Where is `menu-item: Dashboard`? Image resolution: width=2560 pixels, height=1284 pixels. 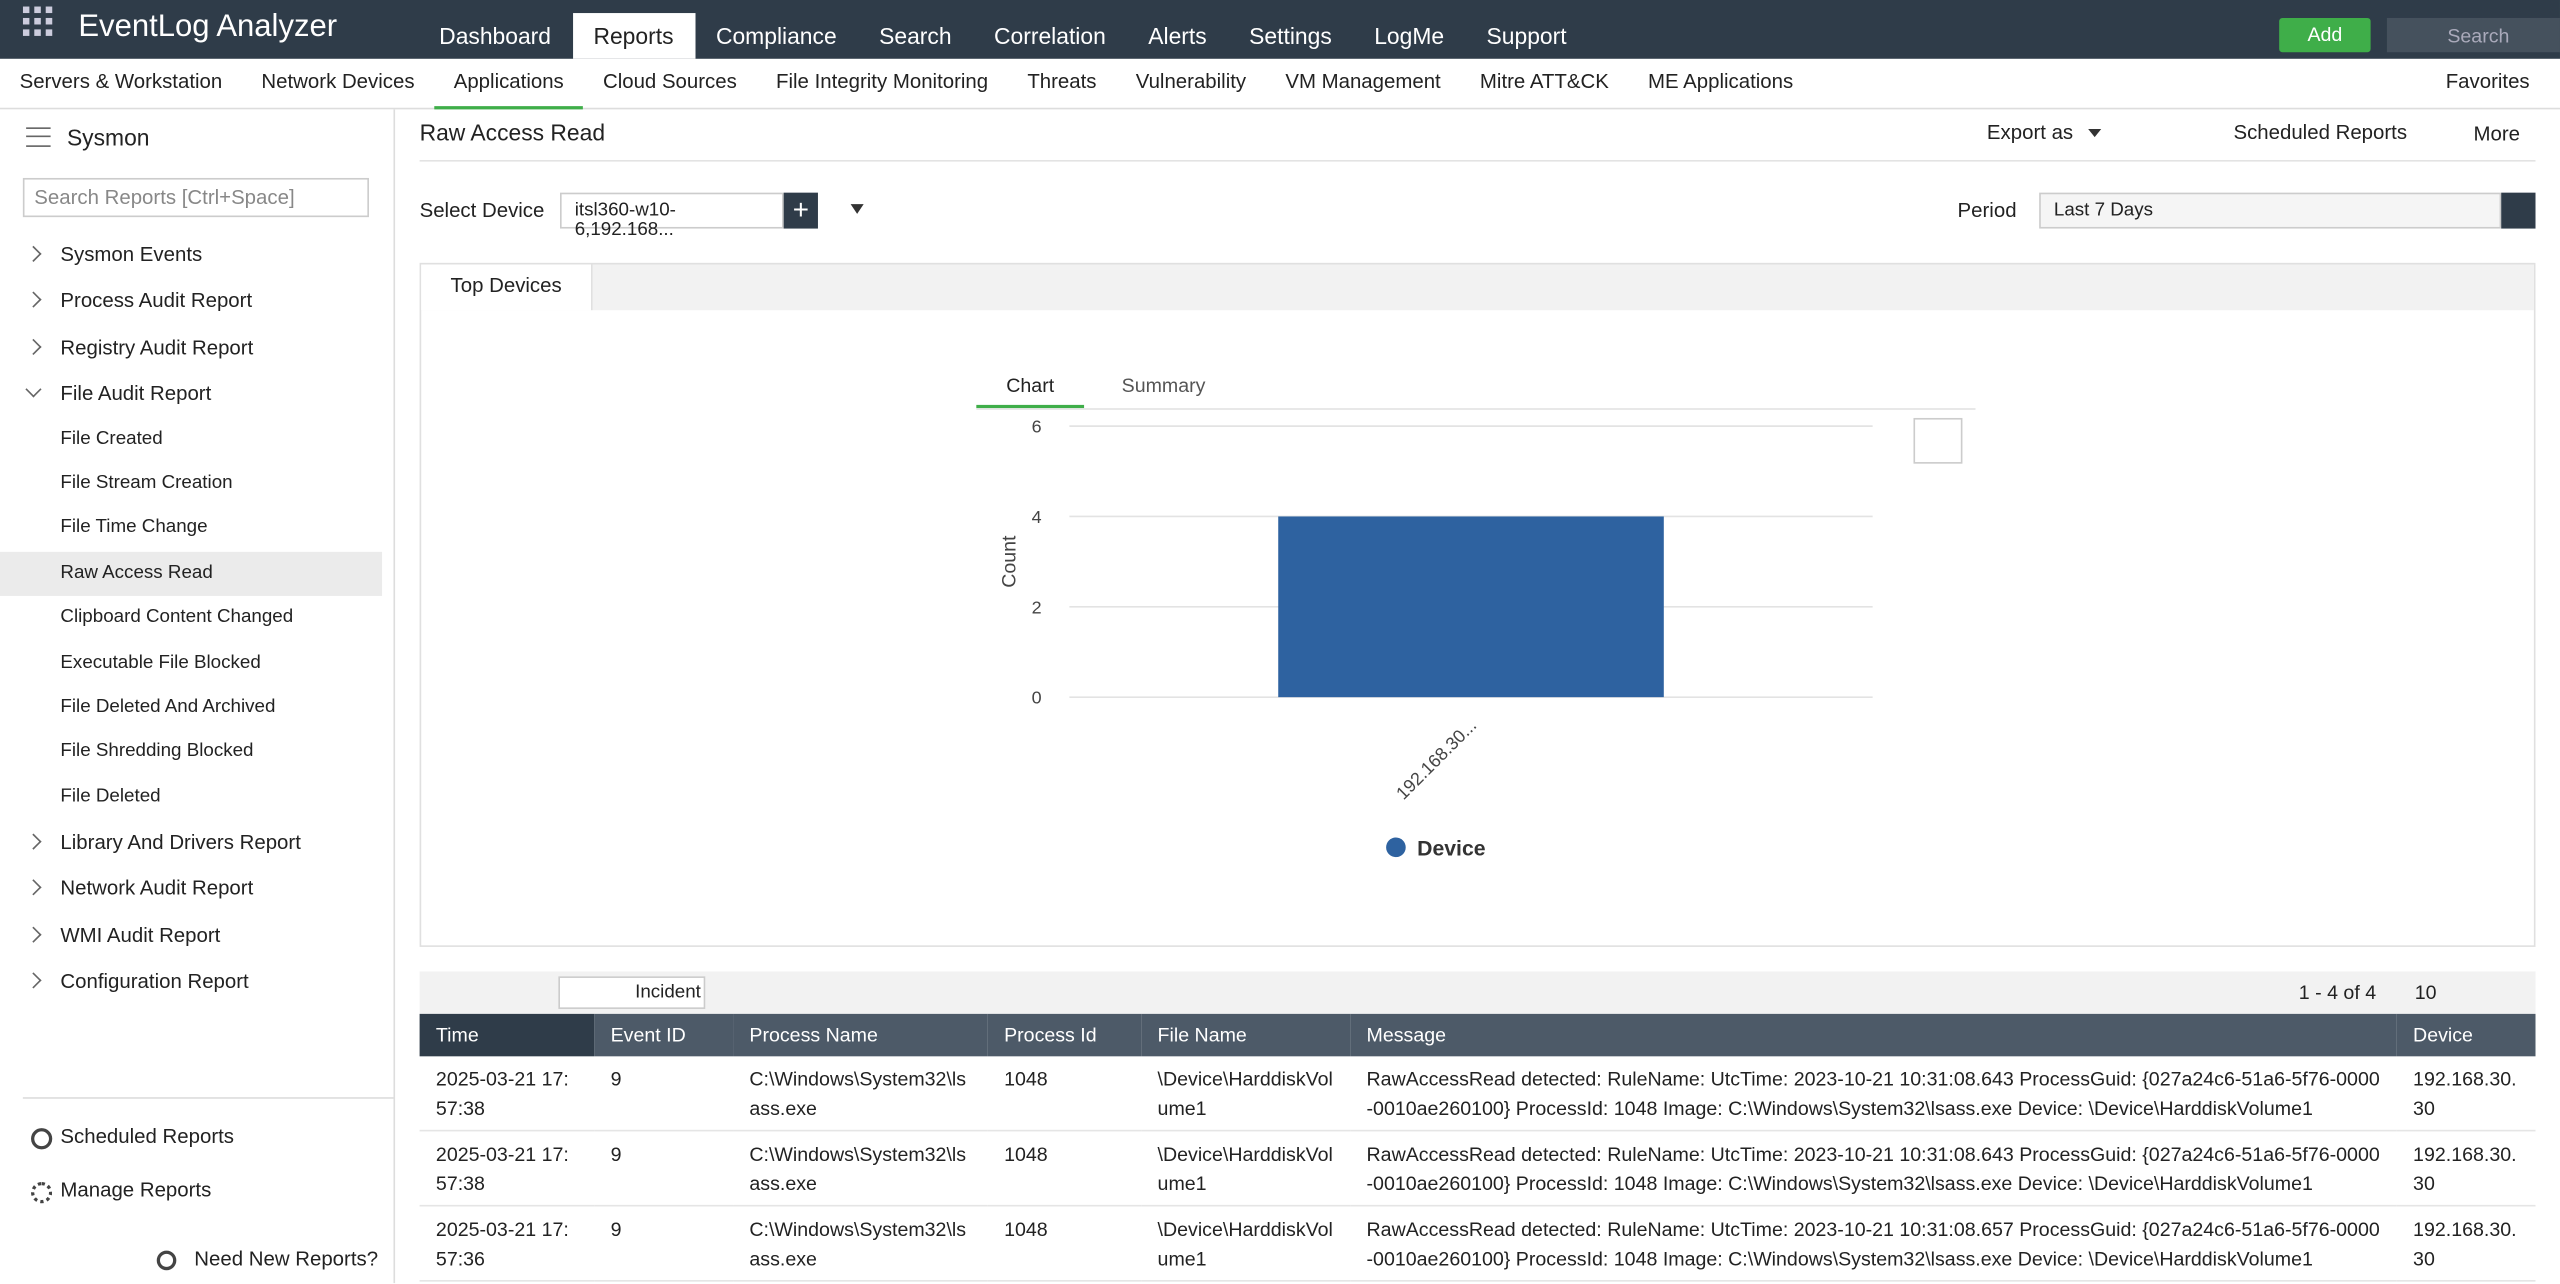
menu-item: Dashboard is located at coordinates (495, 35).